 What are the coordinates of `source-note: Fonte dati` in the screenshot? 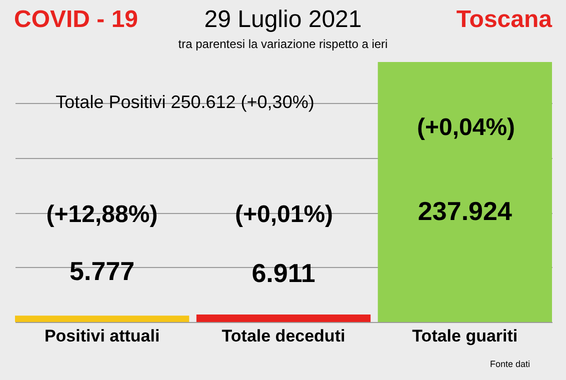 It's located at (510, 364).